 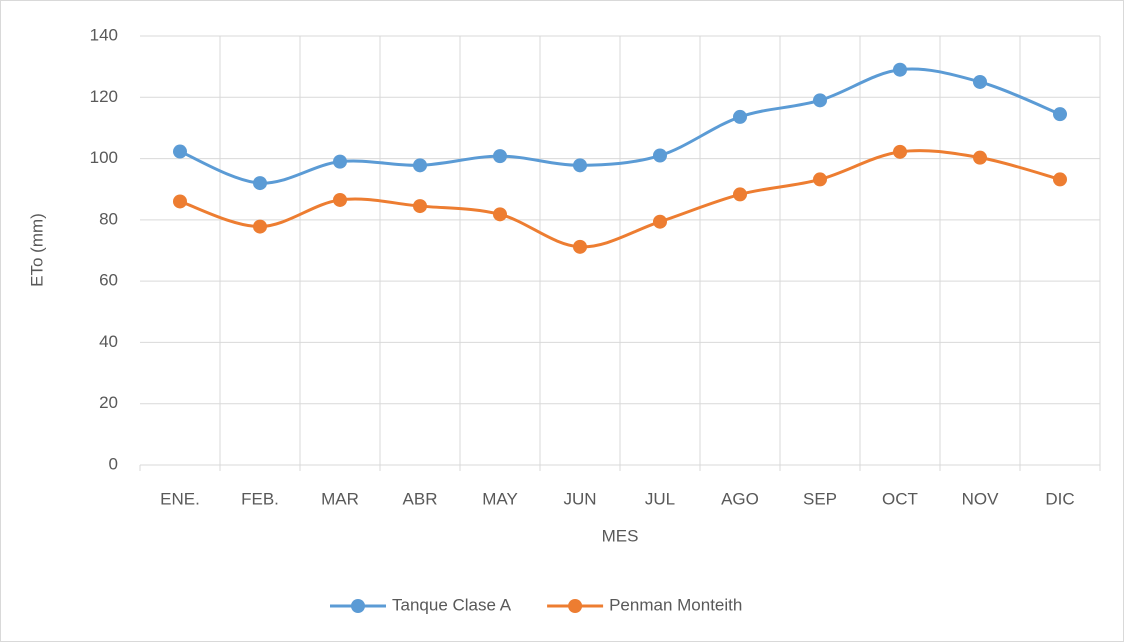 I want to click on x-tick-label: MAY, so click(x=500, y=498).